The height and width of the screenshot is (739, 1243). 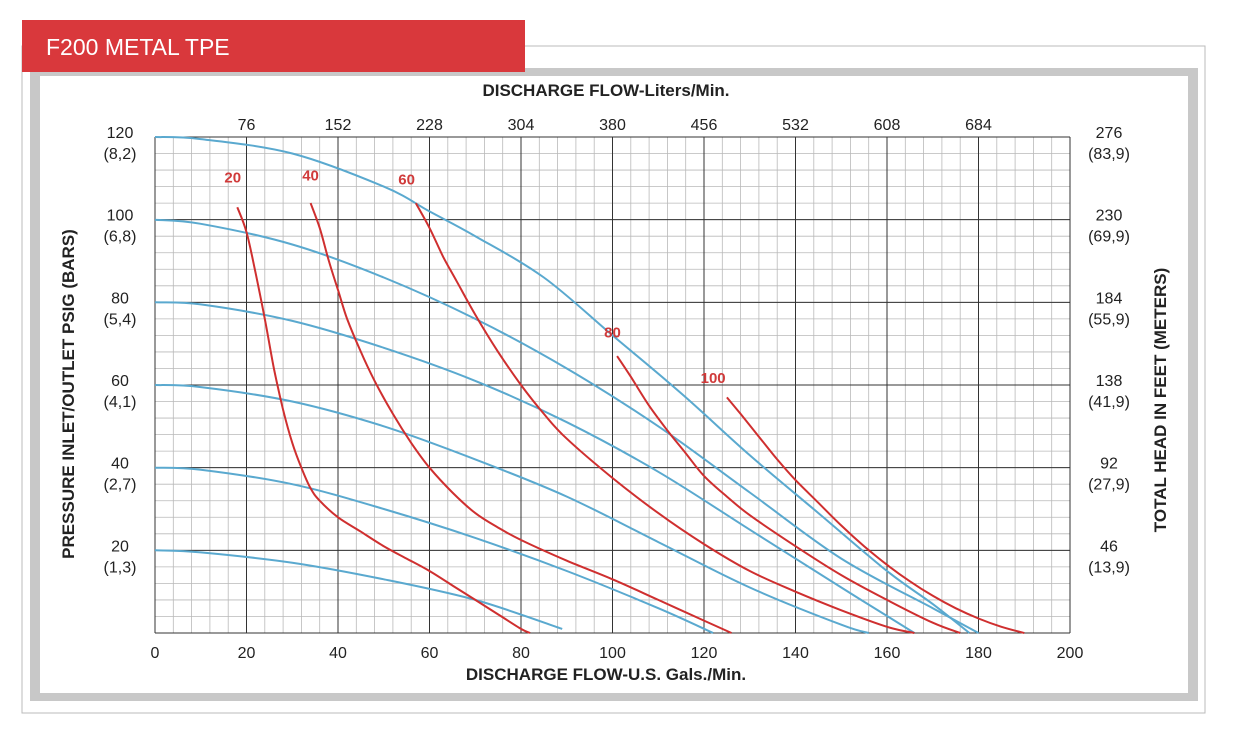 What do you see at coordinates (120, 464) in the screenshot?
I see `y-tick-label-psi: 40` at bounding box center [120, 464].